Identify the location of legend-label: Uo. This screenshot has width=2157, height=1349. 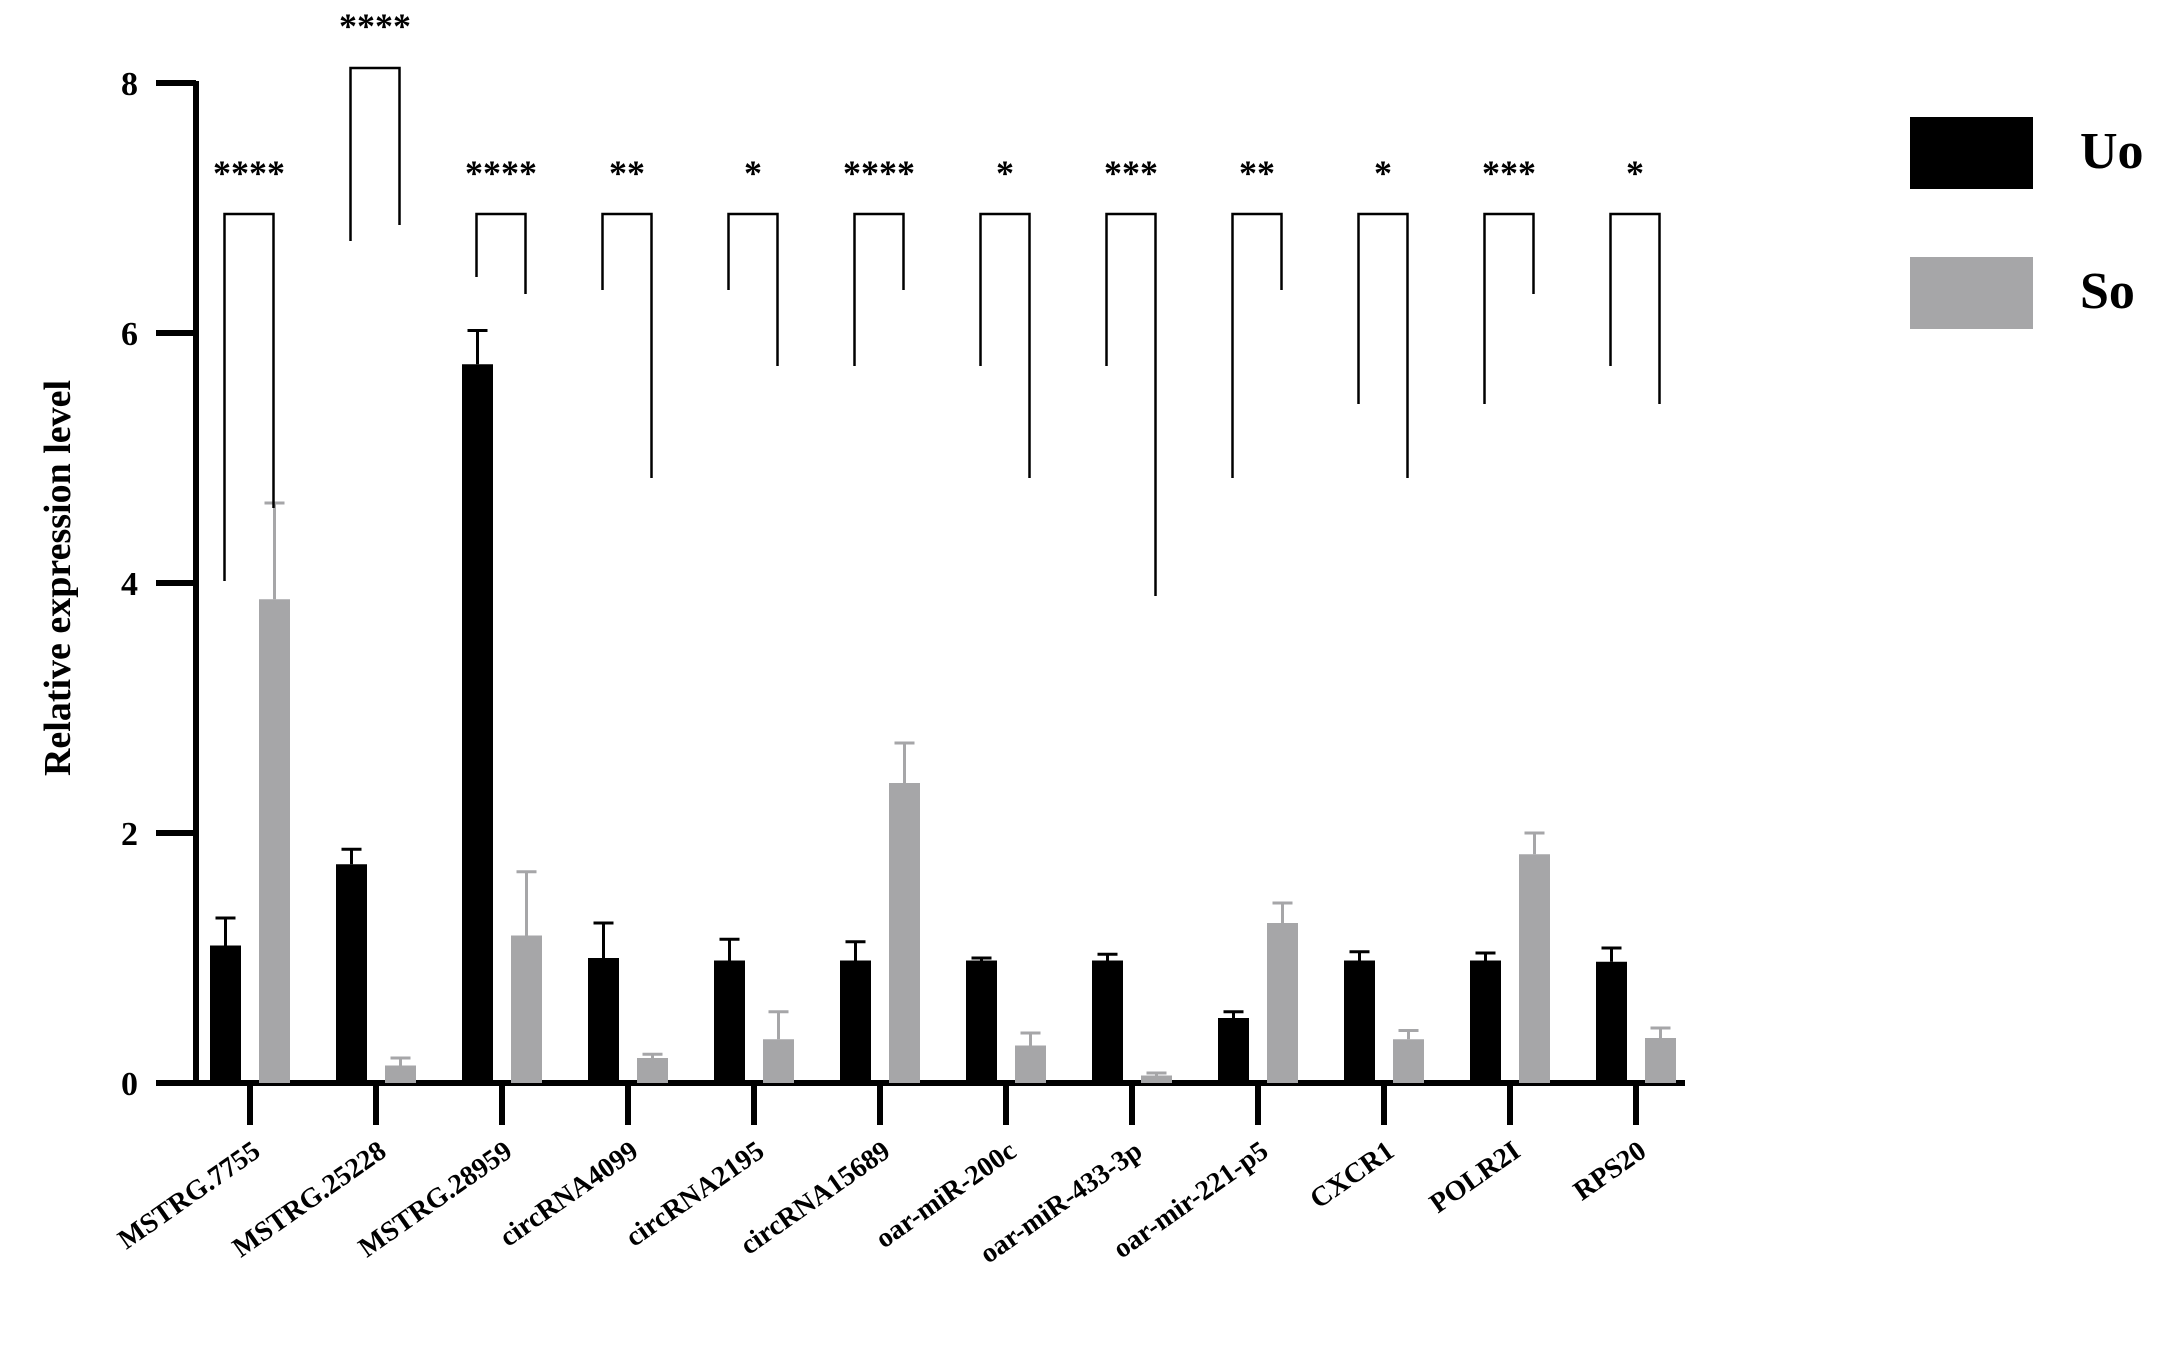
(2112, 151).